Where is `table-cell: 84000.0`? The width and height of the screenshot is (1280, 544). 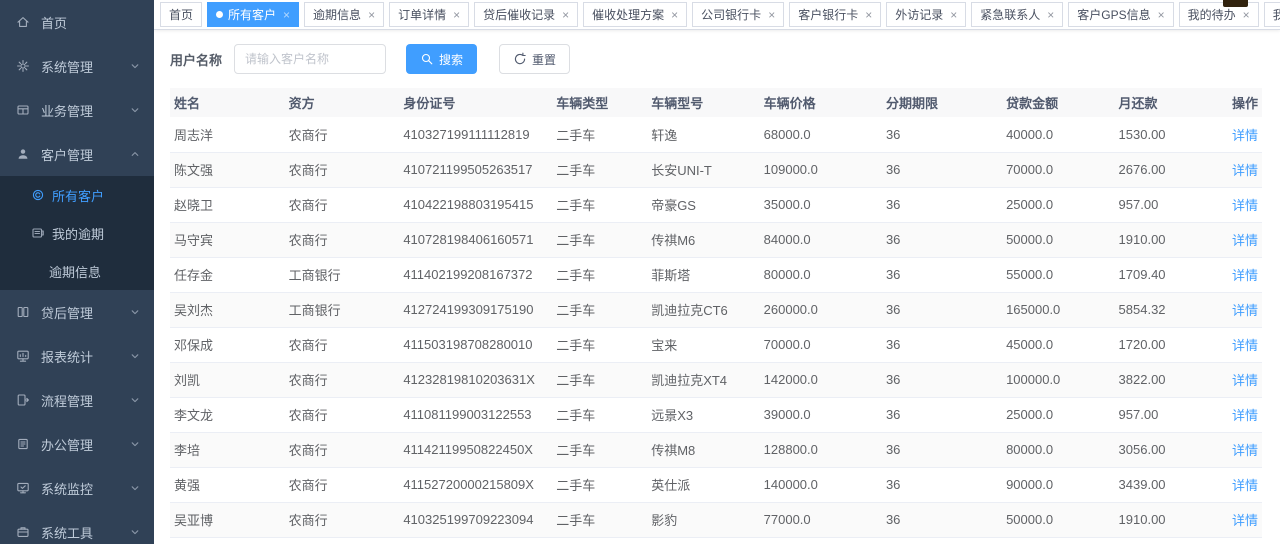 table-cell: 84000.0 is located at coordinates (820, 240).